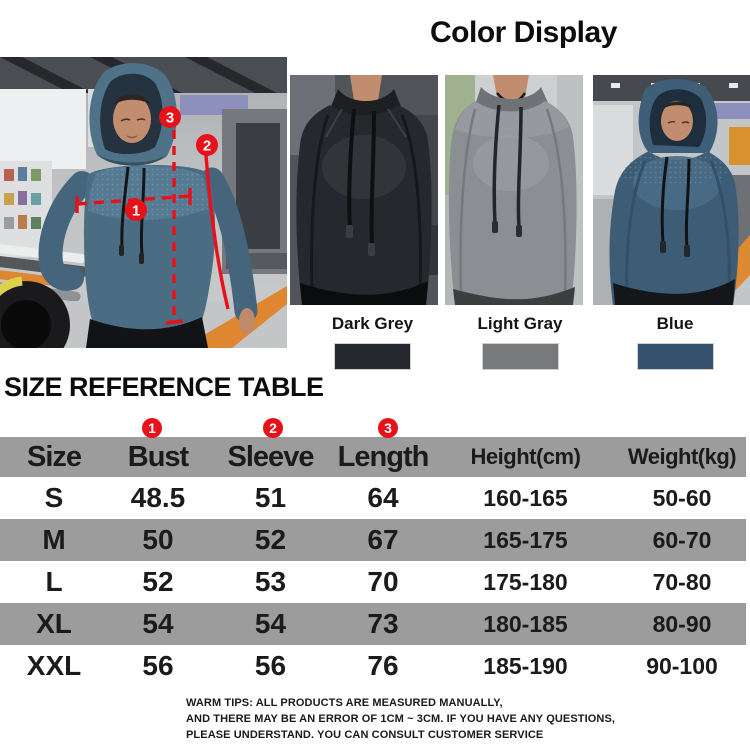 This screenshot has width=750, height=750. I want to click on cell-sleeve: 54, so click(270, 623).